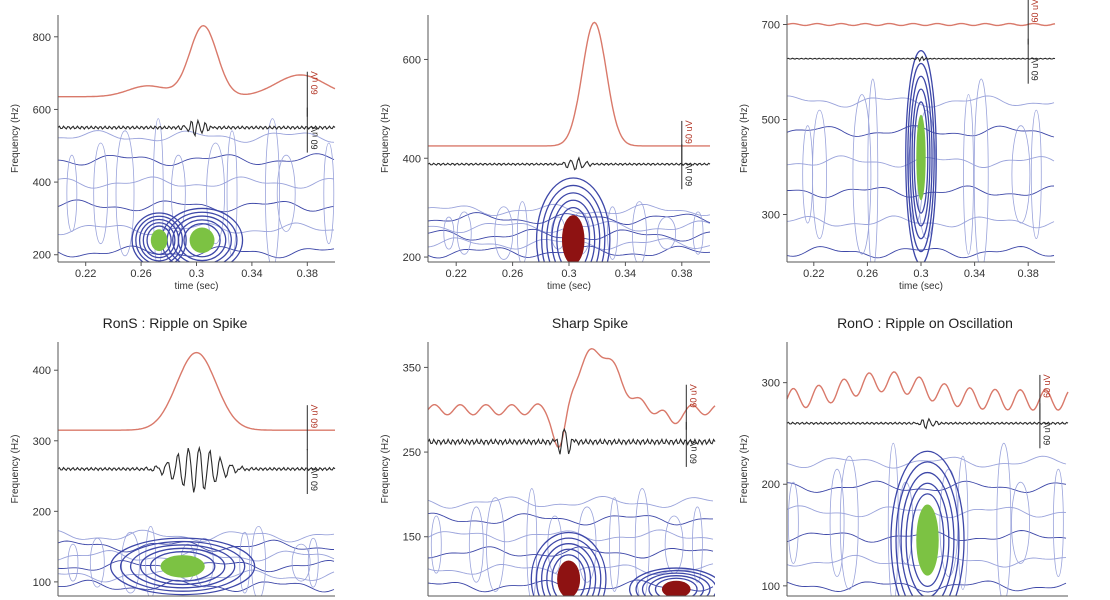  I want to click on x-tick-label: 0.34, so click(974, 274).